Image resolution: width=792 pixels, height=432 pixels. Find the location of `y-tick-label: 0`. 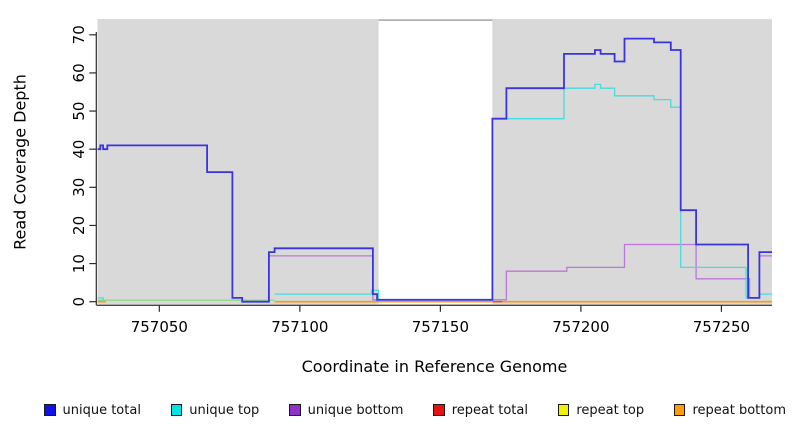

y-tick-label: 0 is located at coordinates (79, 302).